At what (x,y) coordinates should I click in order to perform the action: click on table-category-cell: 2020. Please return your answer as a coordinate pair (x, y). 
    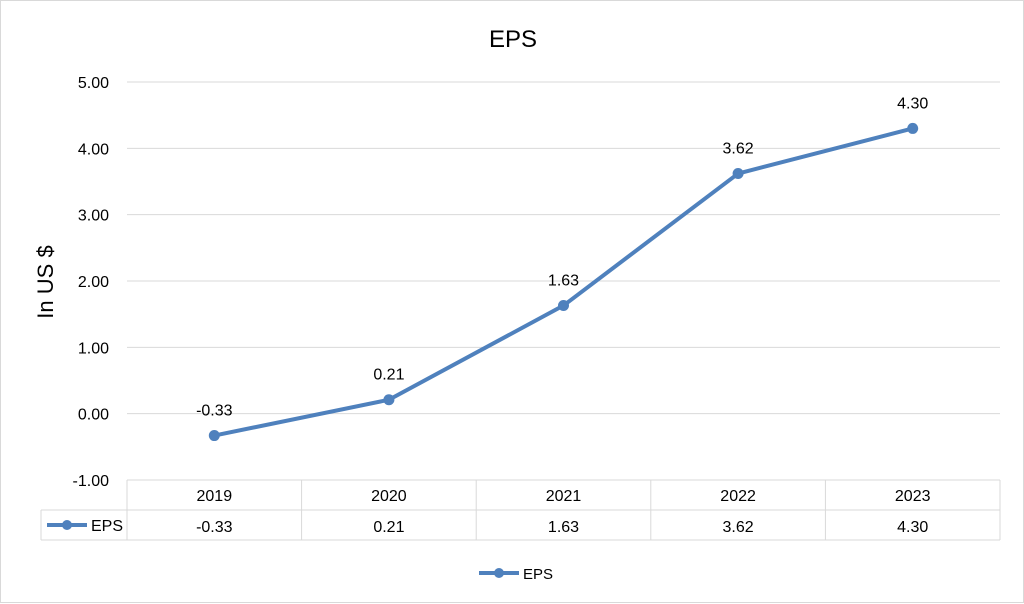
    Looking at the image, I should click on (389, 496).